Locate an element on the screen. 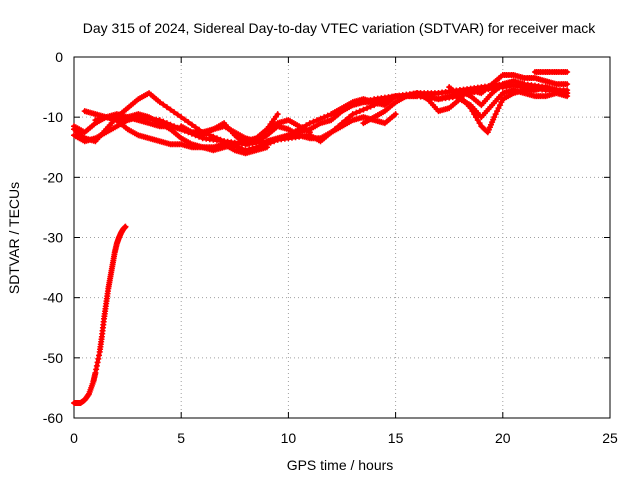 Image resolution: width=640 pixels, height=485 pixels. y-tick-label: -50 is located at coordinates (53, 358).